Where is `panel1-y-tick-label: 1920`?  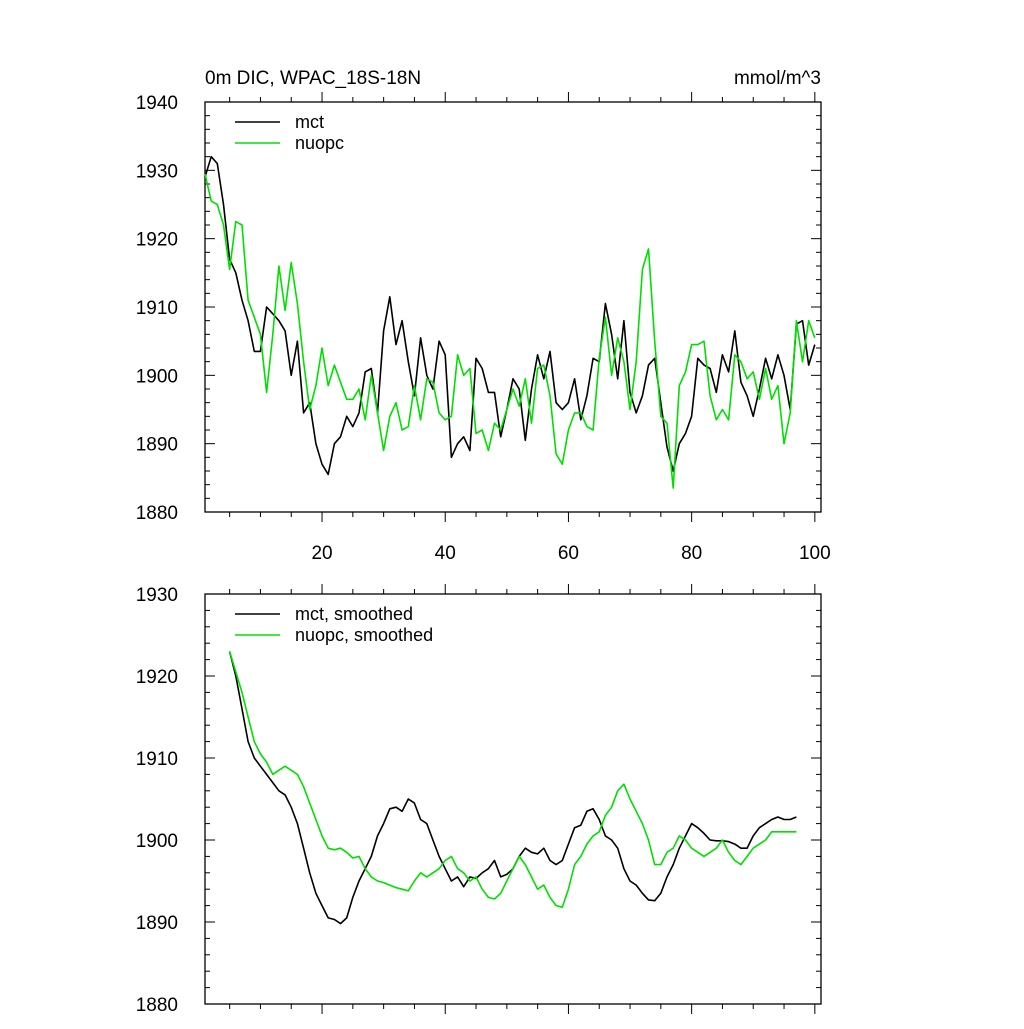 panel1-y-tick-label: 1920 is located at coordinates (157, 240).